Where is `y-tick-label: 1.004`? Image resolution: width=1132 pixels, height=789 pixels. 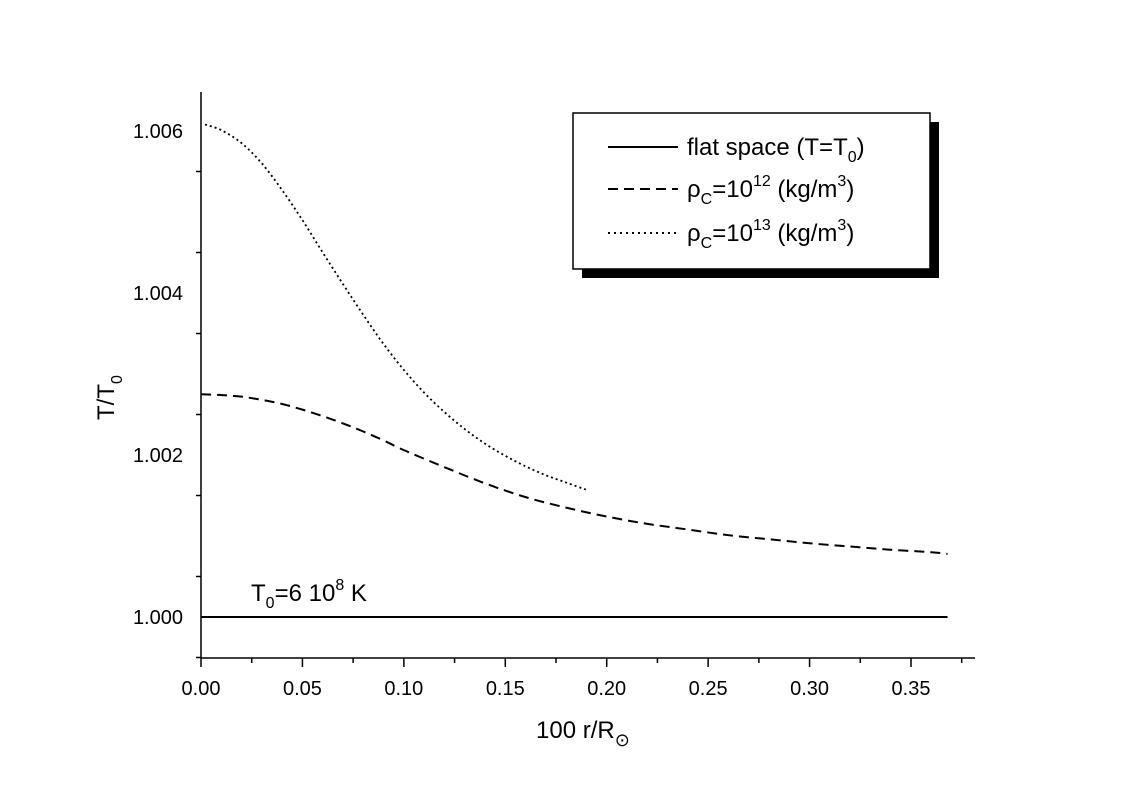 y-tick-label: 1.004 is located at coordinates (158, 294).